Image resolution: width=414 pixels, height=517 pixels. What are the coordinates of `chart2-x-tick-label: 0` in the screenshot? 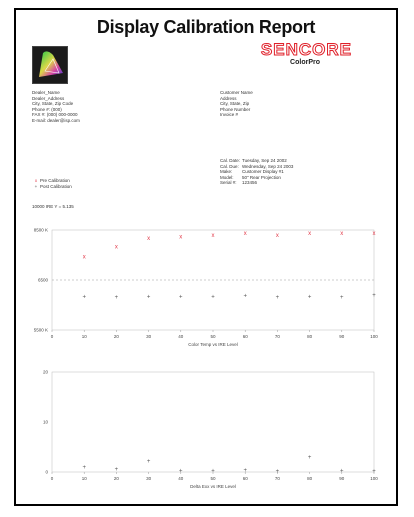 It's located at (52, 478).